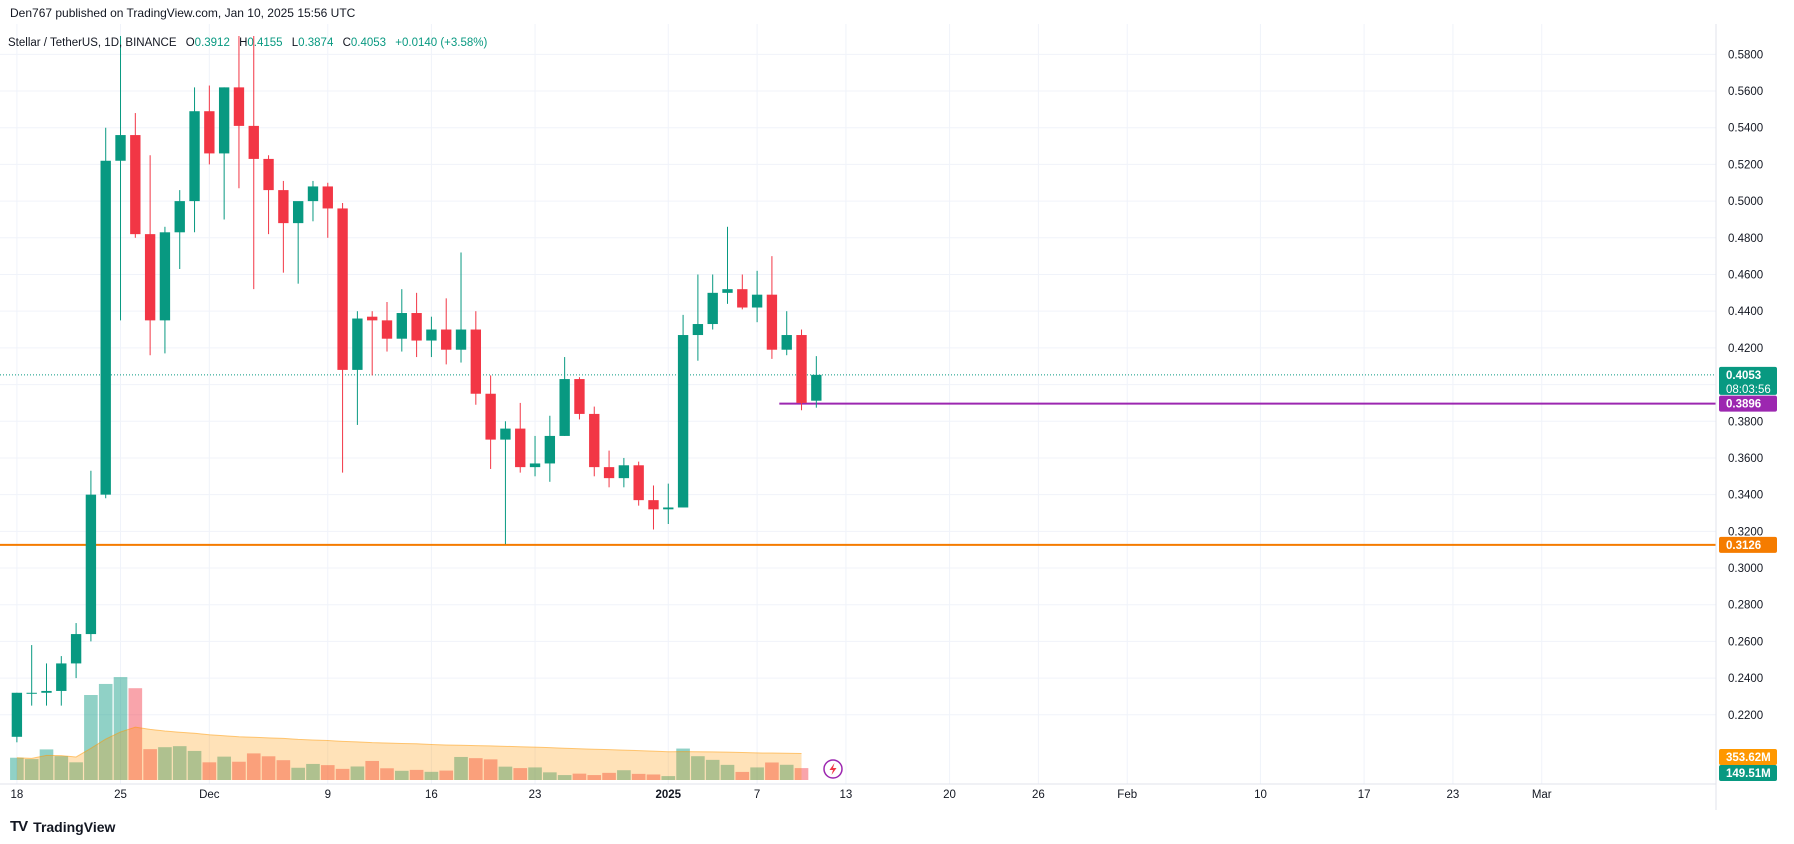 The image size is (1794, 844). What do you see at coordinates (780, 795) in the screenshot?
I see `time-axis: 18 25 Dec 9 16 23 2025 7 13 20 26 Feb 10 17 23 Mar` at bounding box center [780, 795].